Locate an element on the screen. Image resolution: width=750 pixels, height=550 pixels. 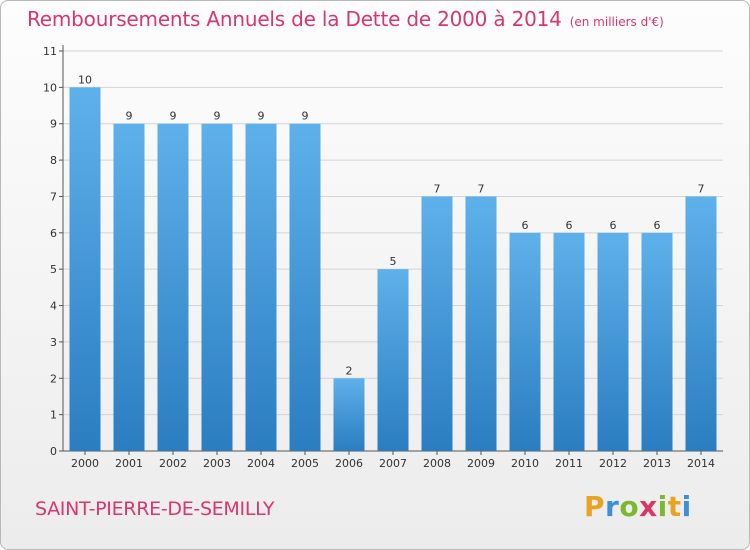
x-tick-label: 2010 is located at coordinates (525, 463).